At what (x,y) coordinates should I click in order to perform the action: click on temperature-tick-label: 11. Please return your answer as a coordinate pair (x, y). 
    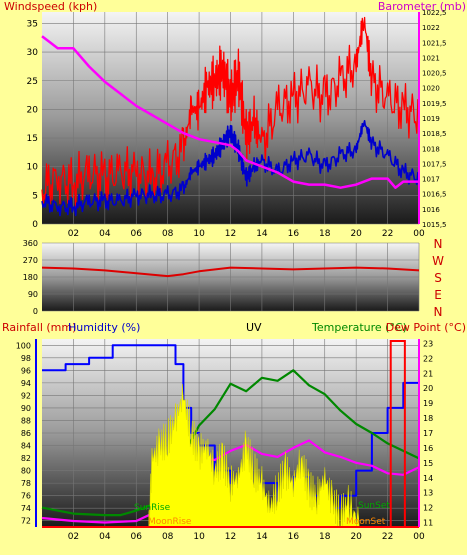
    Looking at the image, I should click on (428, 523).